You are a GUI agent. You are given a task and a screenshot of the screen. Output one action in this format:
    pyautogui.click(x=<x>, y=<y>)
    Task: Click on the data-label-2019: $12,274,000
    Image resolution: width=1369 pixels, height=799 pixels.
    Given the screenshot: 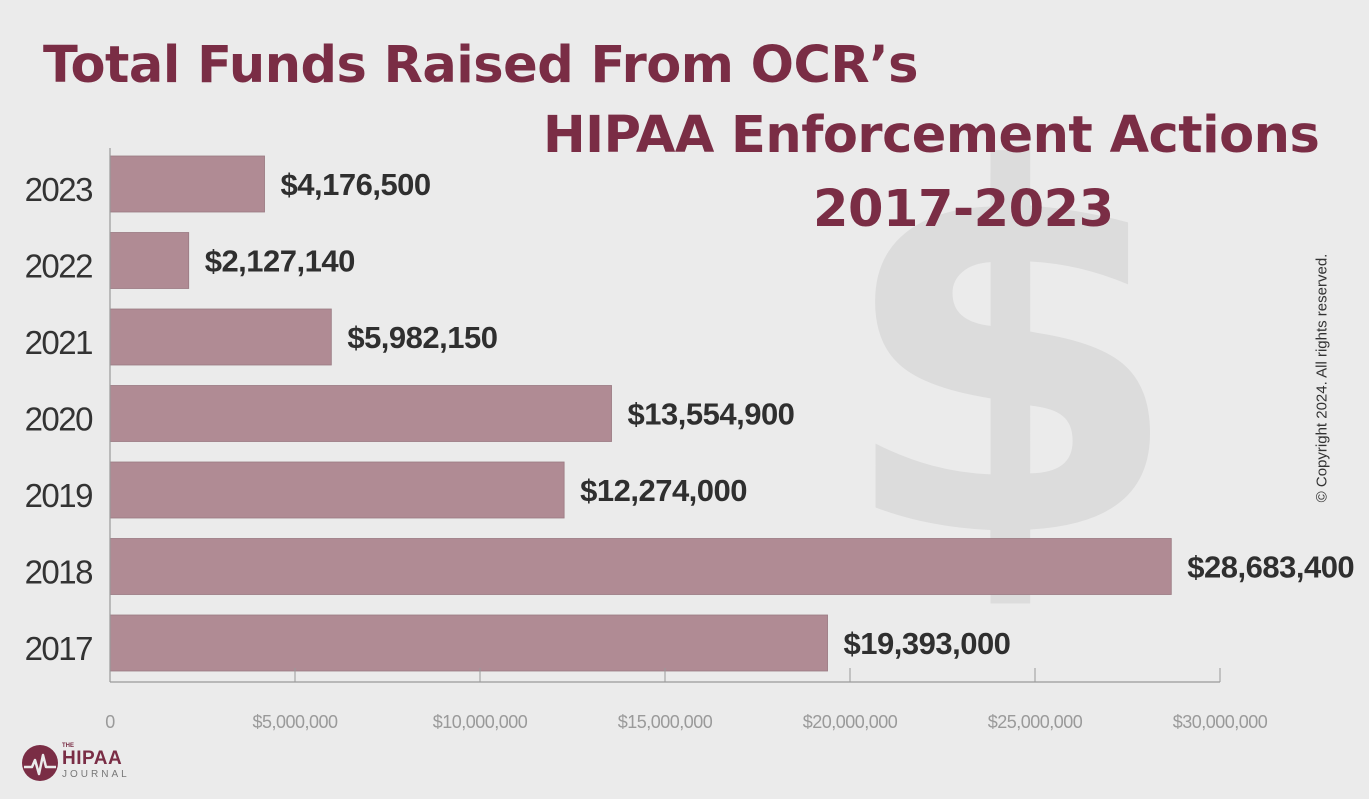 What is the action you would take?
    pyautogui.click(x=663, y=490)
    